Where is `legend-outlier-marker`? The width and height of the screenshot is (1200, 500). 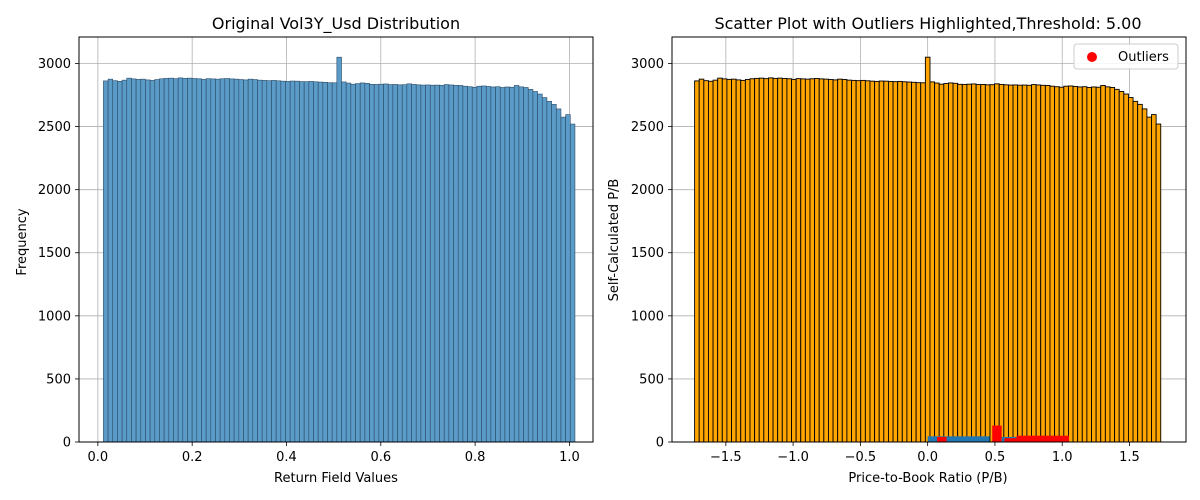
legend-outlier-marker is located at coordinates (1092, 57).